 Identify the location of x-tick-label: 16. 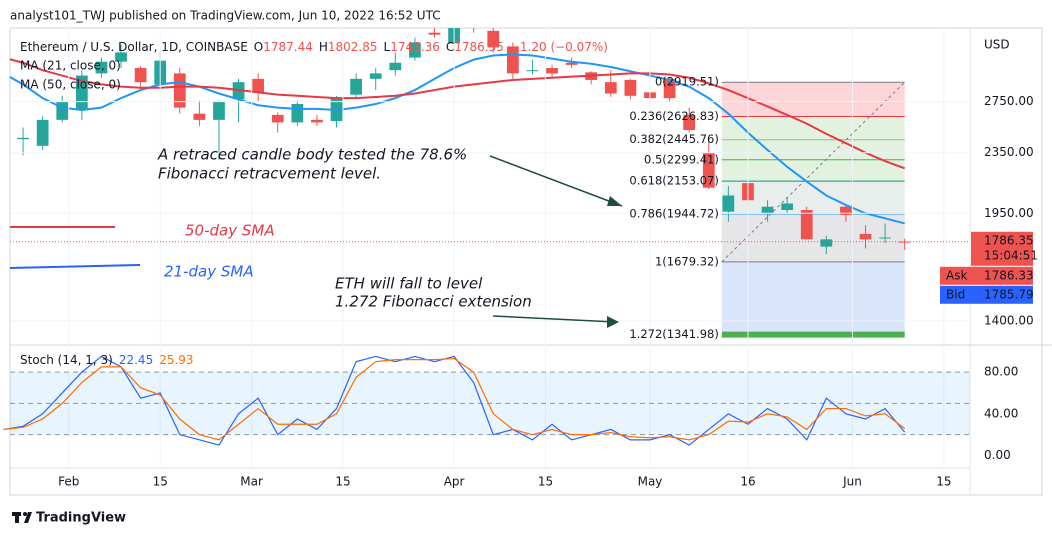
(747, 482).